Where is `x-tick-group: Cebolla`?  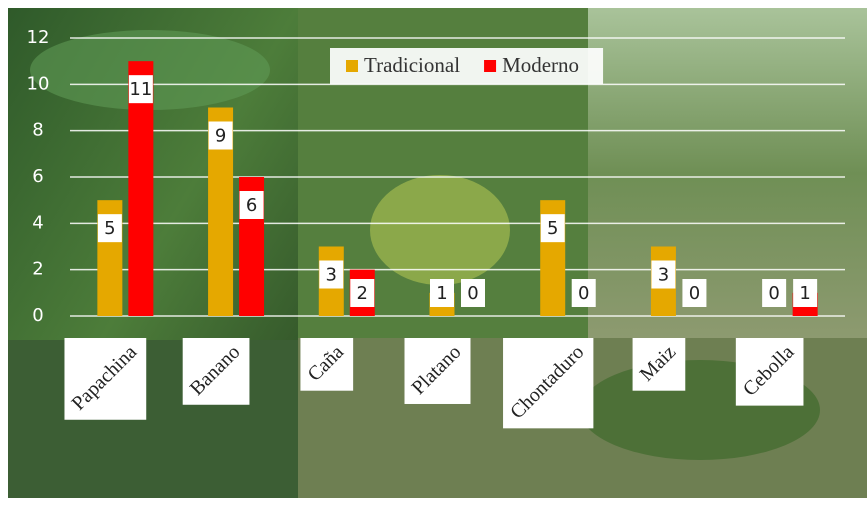
x-tick-group: Cebolla is located at coordinates (769, 372).